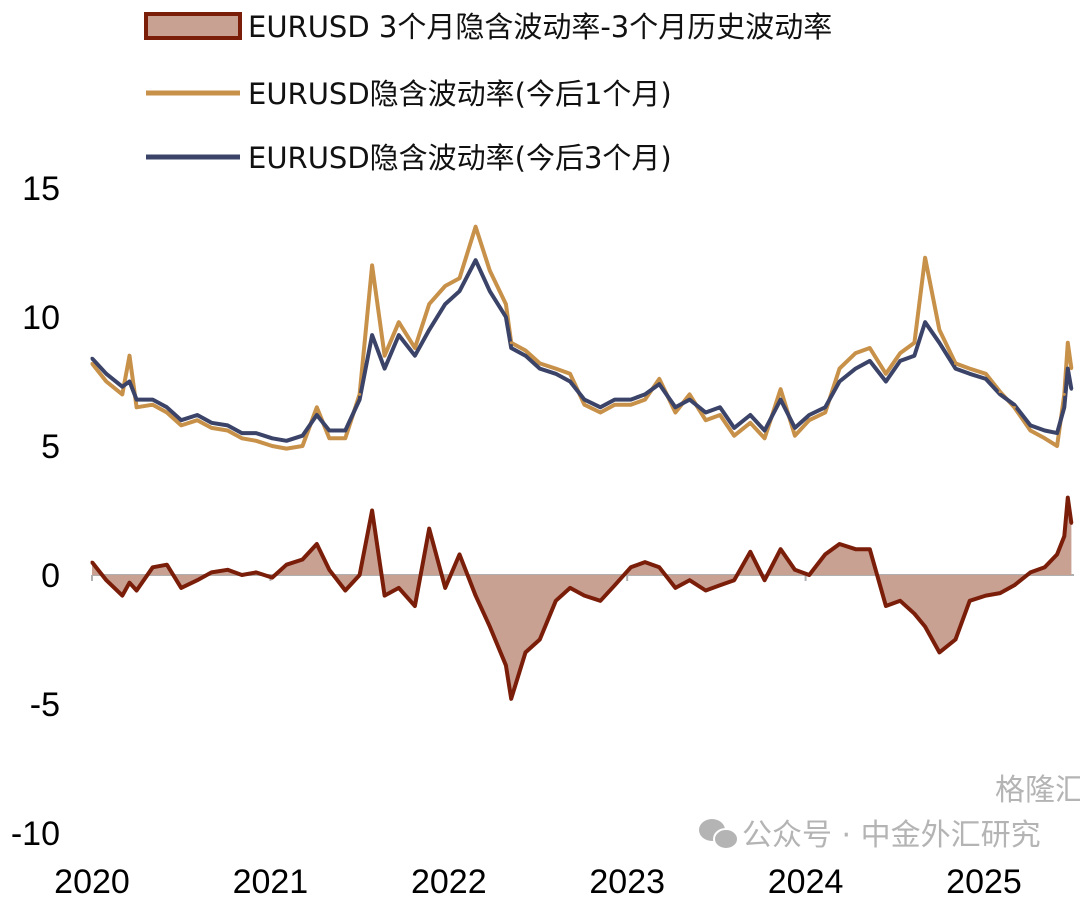  What do you see at coordinates (50, 447) in the screenshot?
I see `y-tick-label: 5` at bounding box center [50, 447].